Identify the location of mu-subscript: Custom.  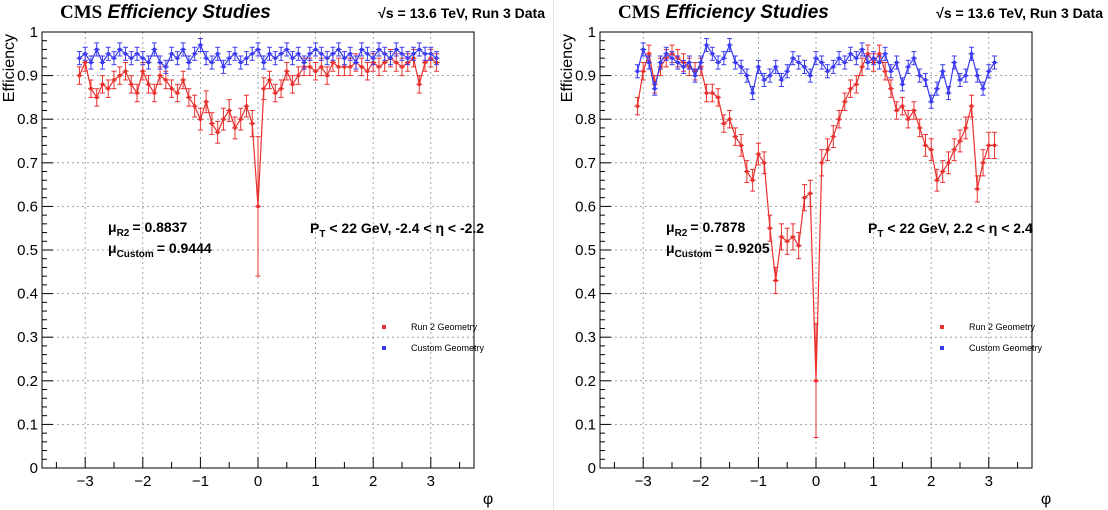
(693, 254).